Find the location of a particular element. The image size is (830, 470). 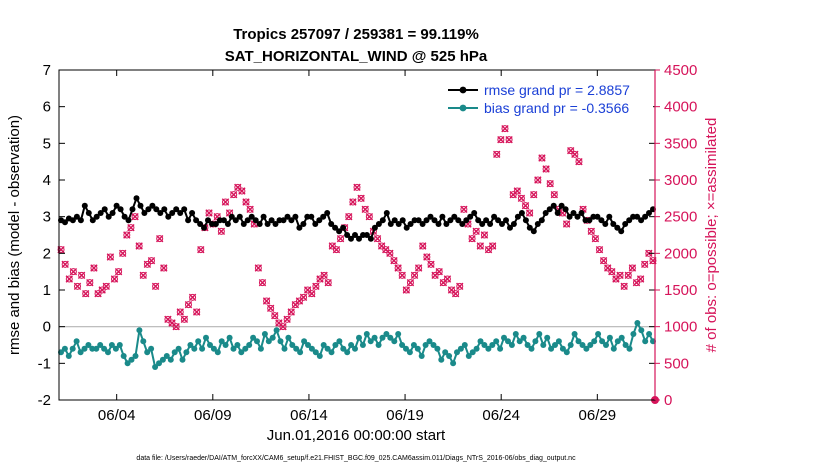

legend-rmse-label: rmse grand pr = 2.8857 is located at coordinates (557, 90).